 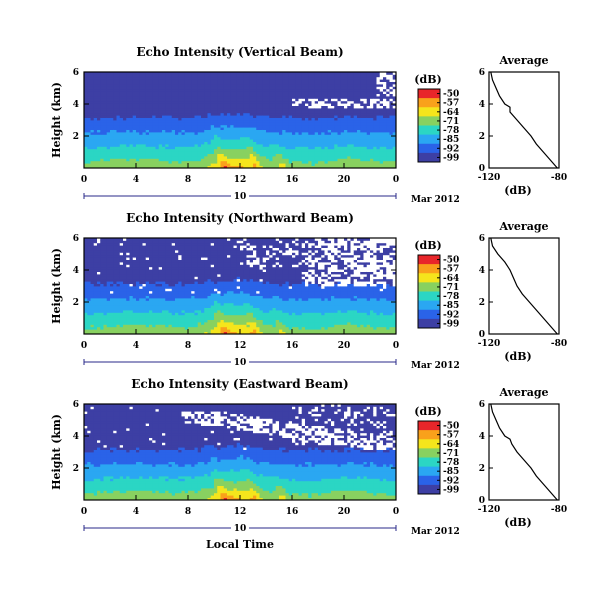 I want to click on average-y-tick-label: 4, so click(x=482, y=105).